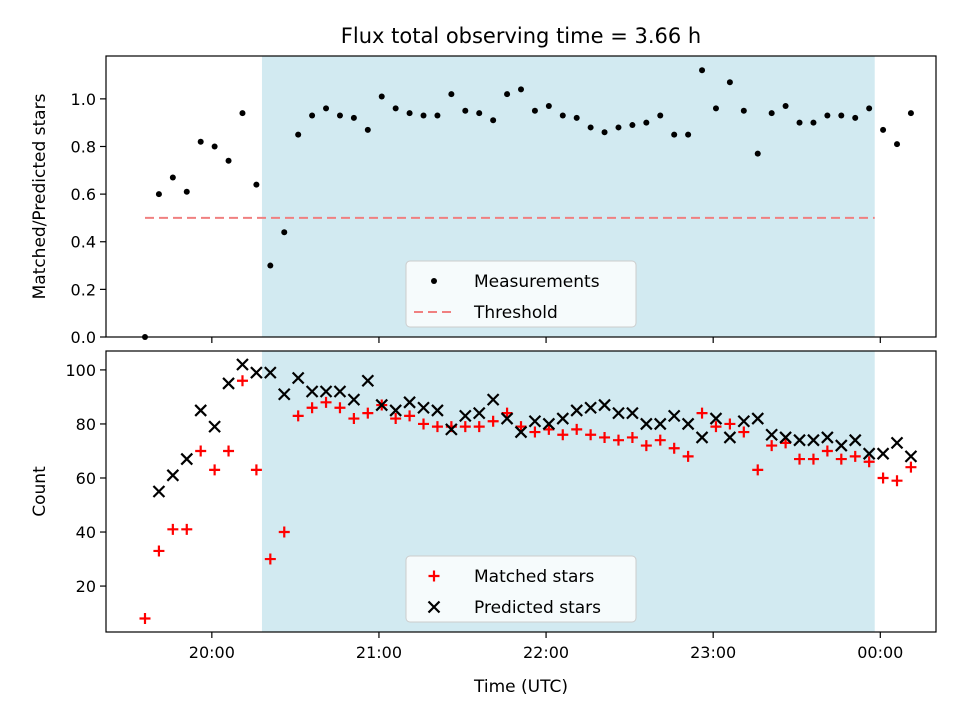 Image resolution: width=960 pixels, height=720 pixels. Describe the element at coordinates (40, 491) in the screenshot. I see `y-axis-label: Count` at that location.